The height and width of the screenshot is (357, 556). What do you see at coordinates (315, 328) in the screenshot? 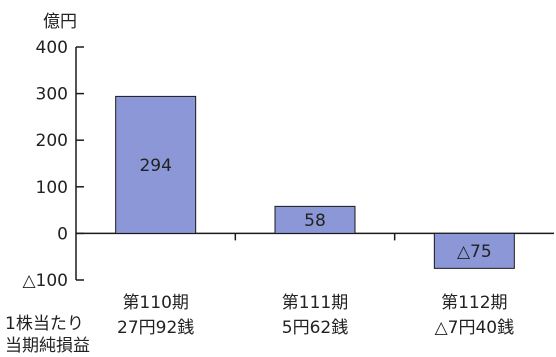
I see `per-share-value: 5円62銭` at bounding box center [315, 328].